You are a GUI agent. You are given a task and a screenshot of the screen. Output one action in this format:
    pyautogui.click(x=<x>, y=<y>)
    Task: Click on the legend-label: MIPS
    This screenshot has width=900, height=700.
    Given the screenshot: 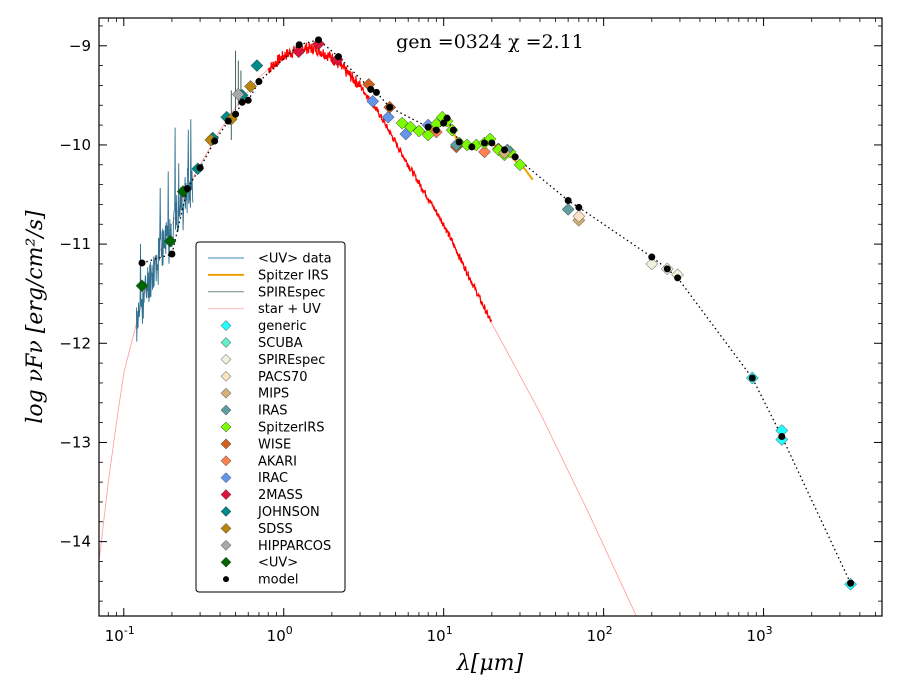 What is the action you would take?
    pyautogui.click(x=273, y=394)
    